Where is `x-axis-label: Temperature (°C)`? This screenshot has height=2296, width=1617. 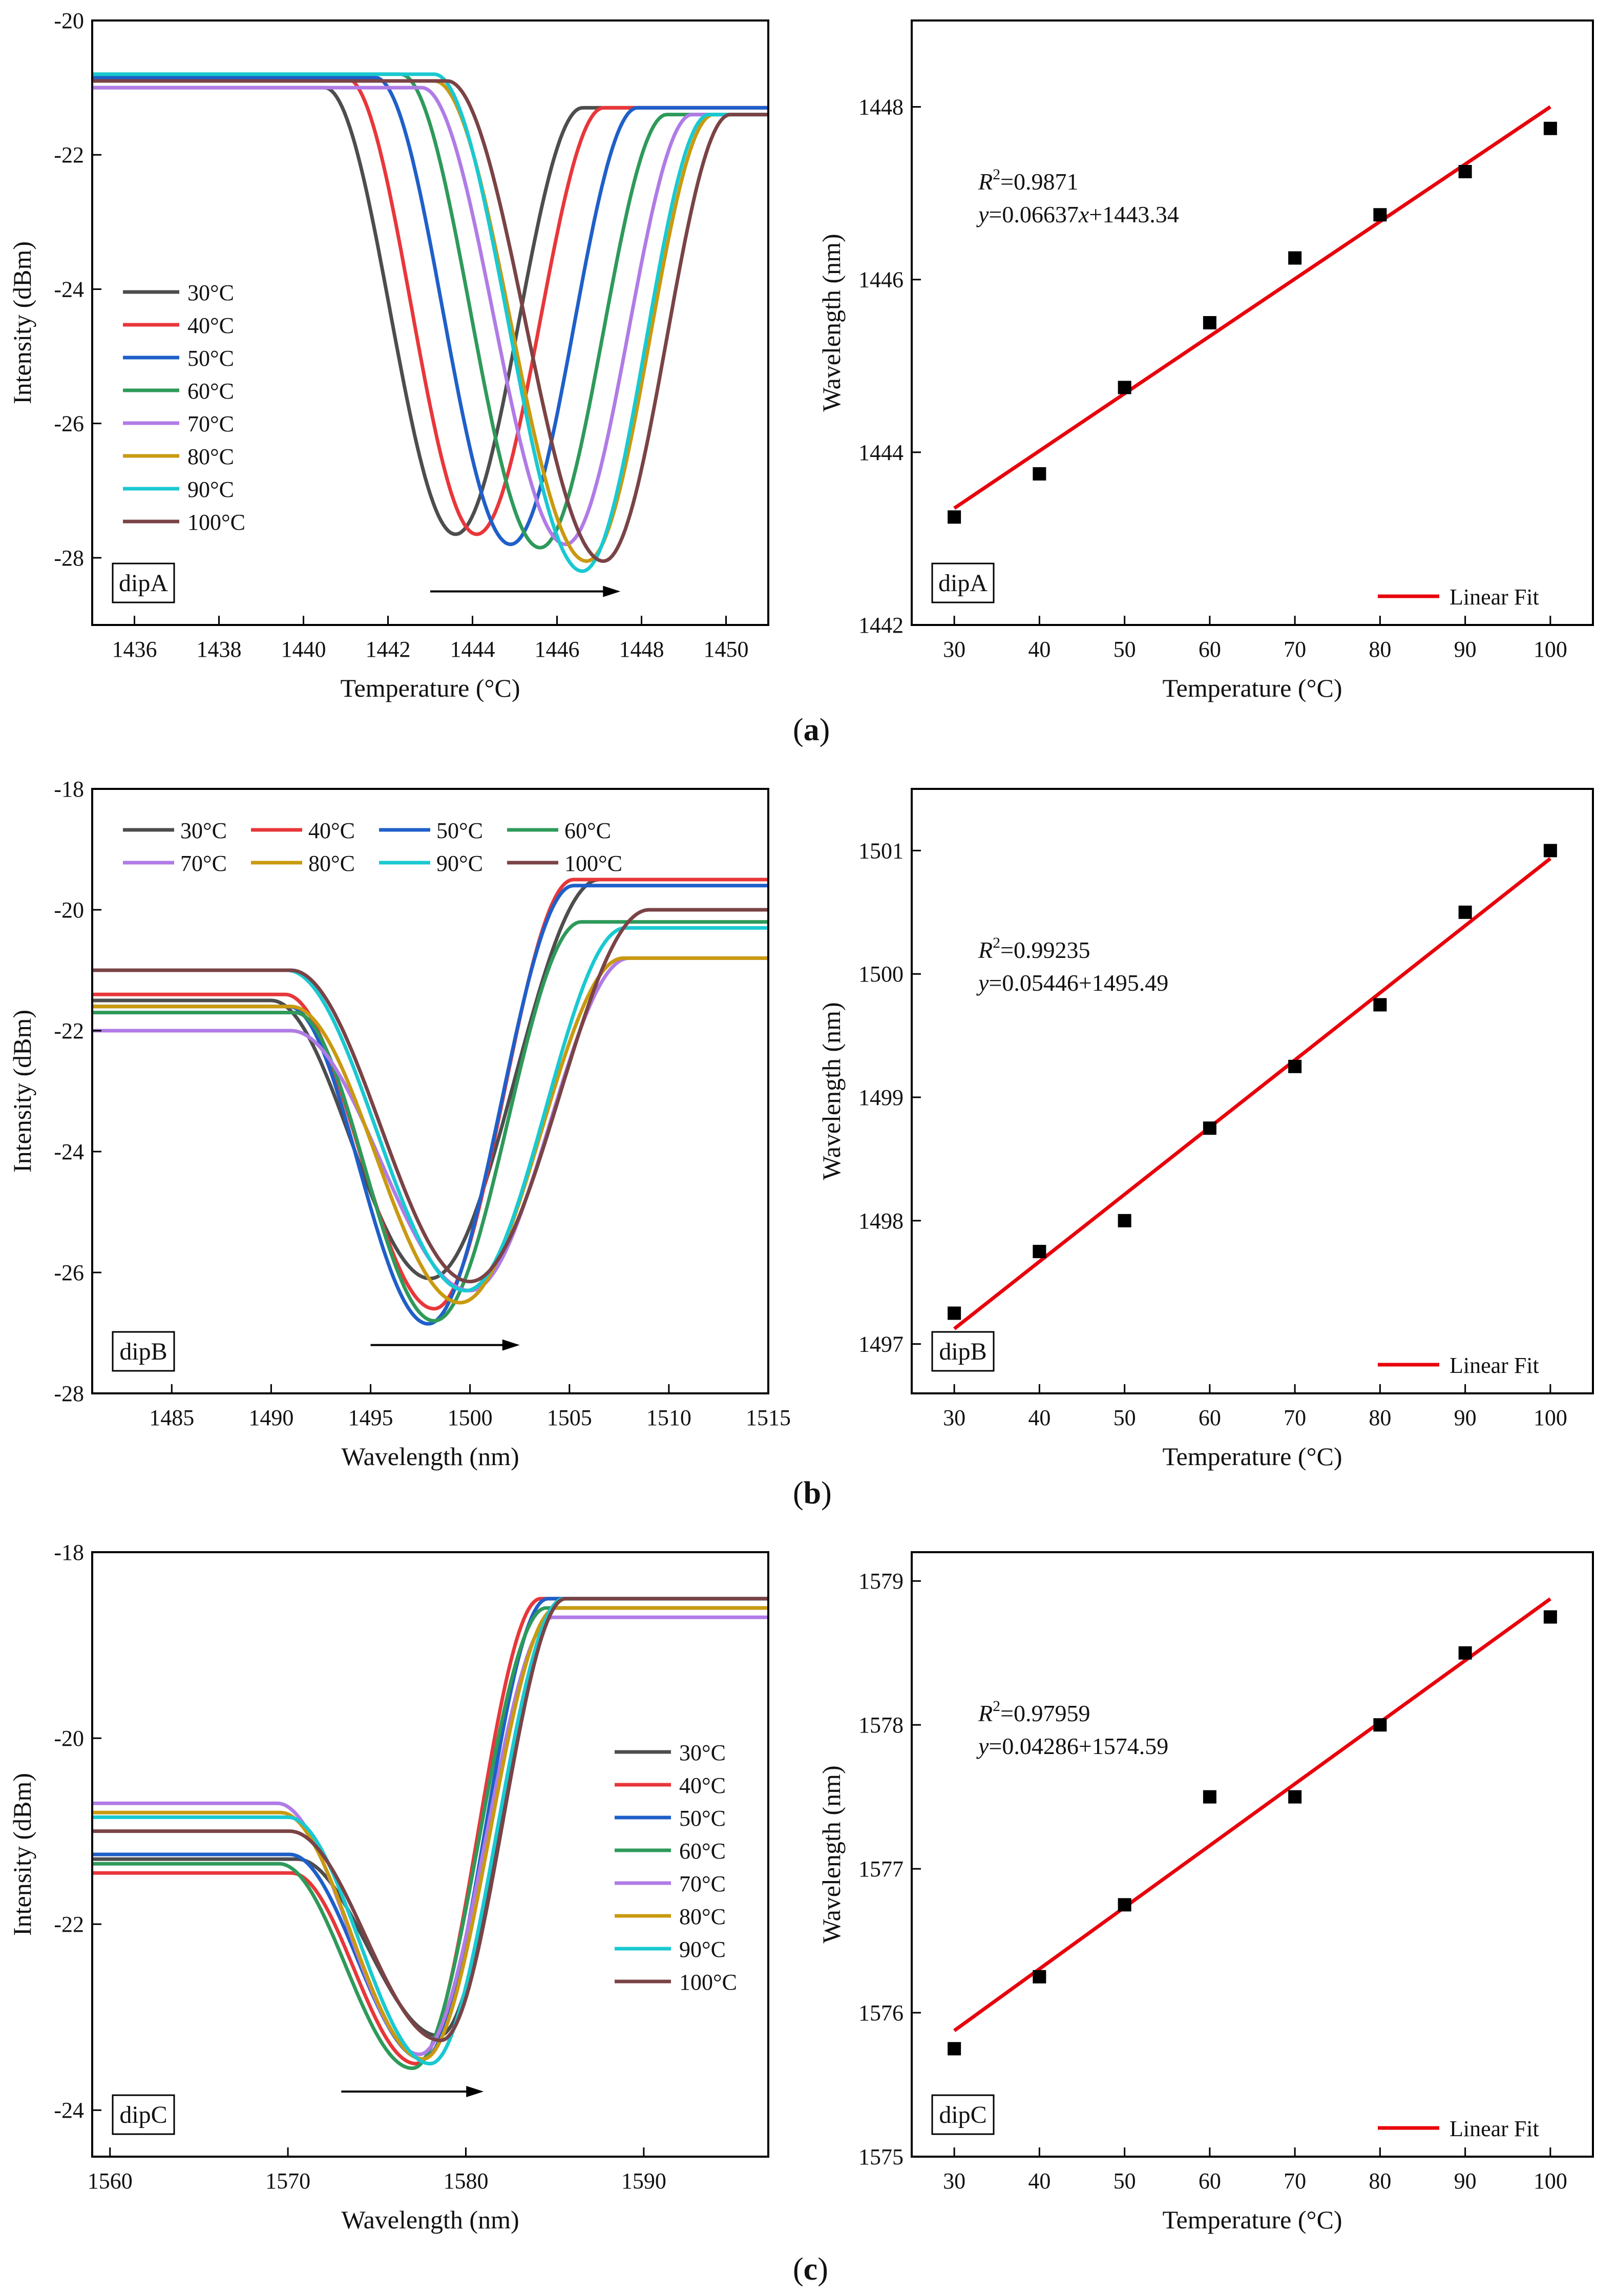 x-axis-label: Temperature (°C) is located at coordinates (1252, 688).